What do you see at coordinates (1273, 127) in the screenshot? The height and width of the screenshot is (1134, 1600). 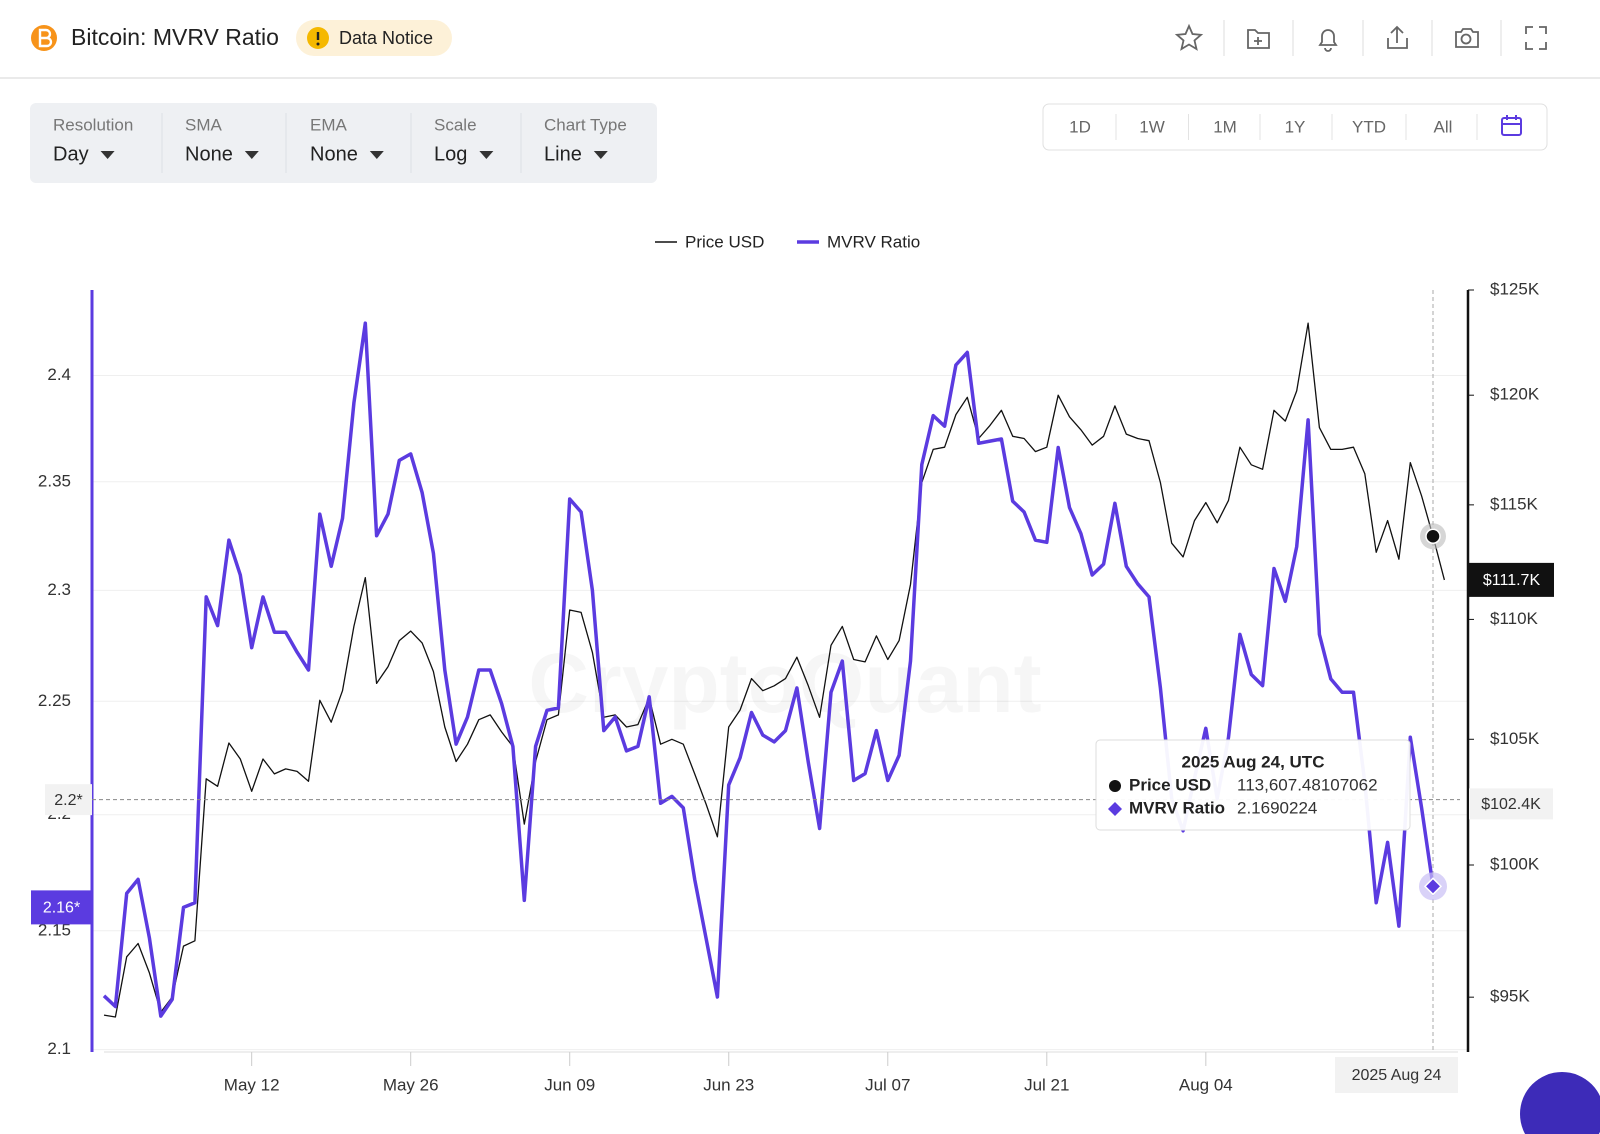 I see `ranges: 1D 1W 1M 1Y YTD All` at bounding box center [1273, 127].